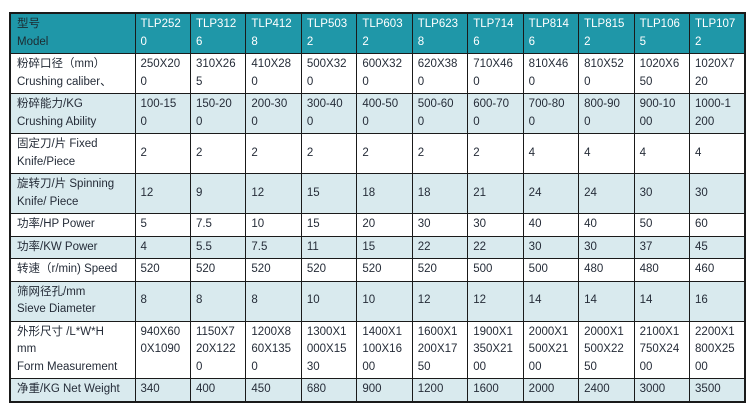  Describe the element at coordinates (551, 193) in the screenshot. I see `value-cell-spinning-knife-TLP8146: 24` at that location.